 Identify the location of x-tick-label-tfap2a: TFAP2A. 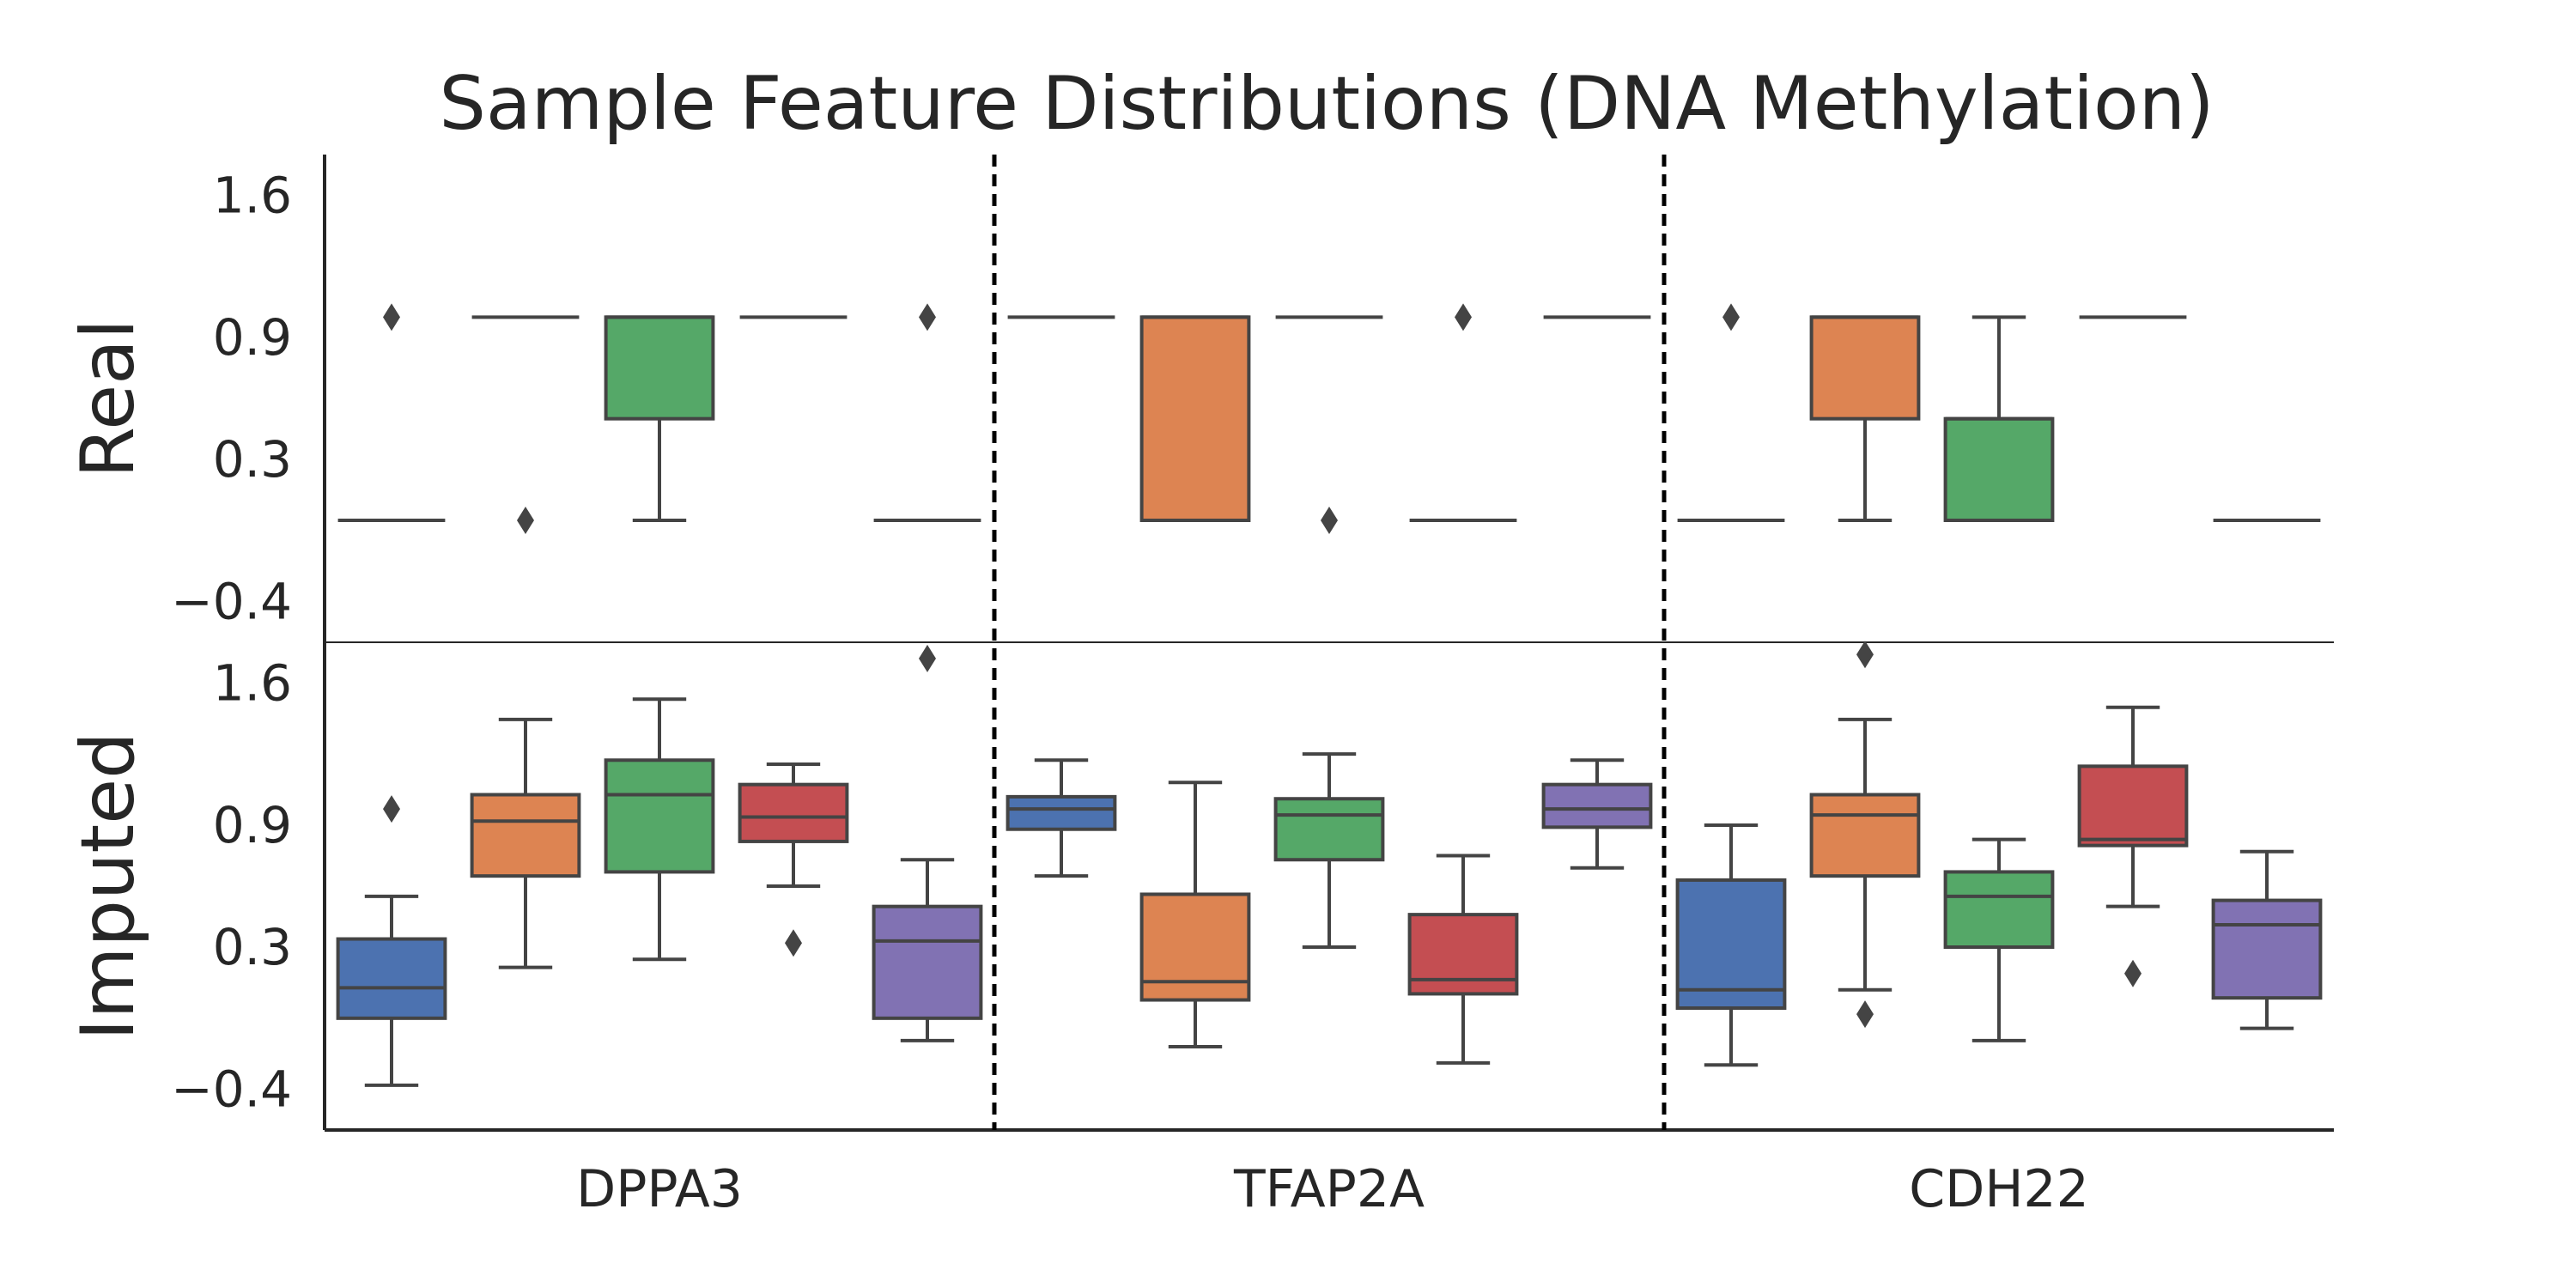
(1329, 1189).